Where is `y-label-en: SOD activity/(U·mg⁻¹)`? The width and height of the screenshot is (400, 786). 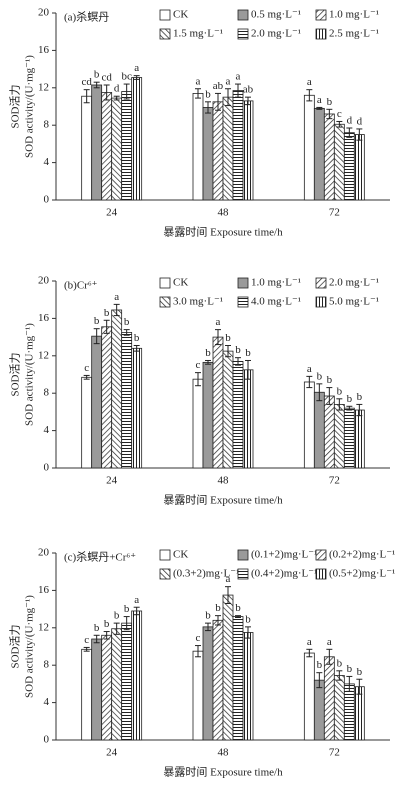 y-label-en: SOD activity/(U·mg⁻¹) is located at coordinates (30, 646).